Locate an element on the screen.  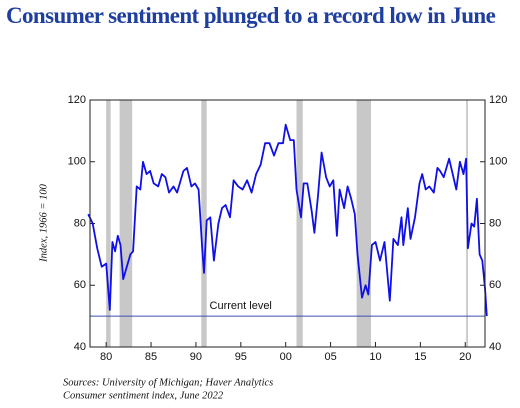
y2-tick-label: 100 is located at coordinates (498, 162).